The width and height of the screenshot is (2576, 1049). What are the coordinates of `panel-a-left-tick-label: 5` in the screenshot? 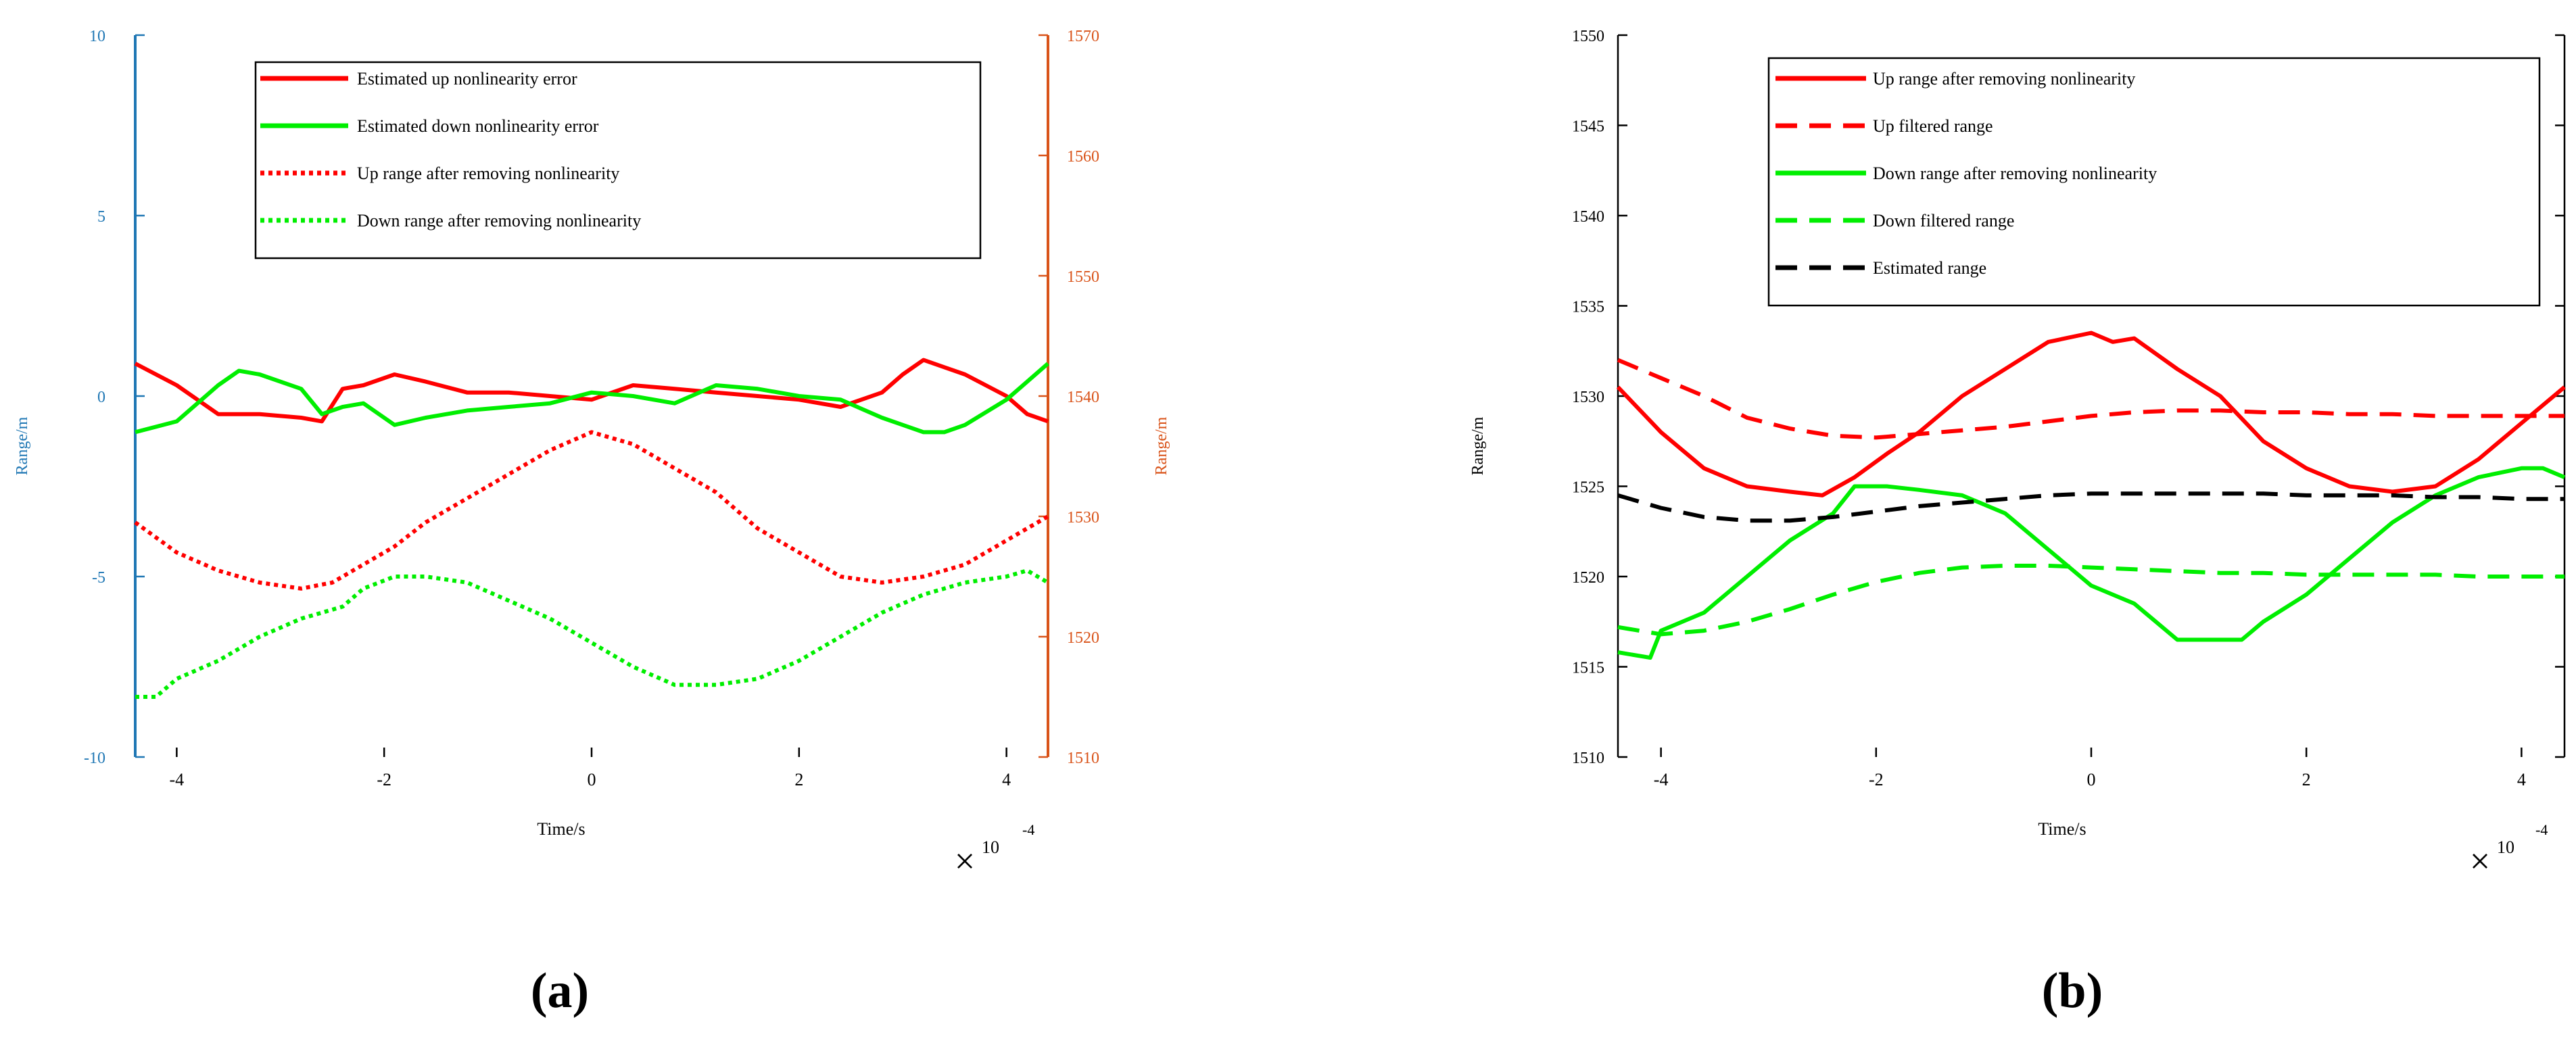 It's located at (101, 217).